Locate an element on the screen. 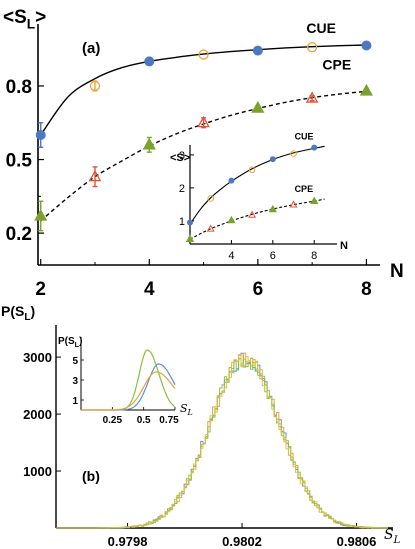 The image size is (415, 549). panel-b-inset-chart: 0.25 0.5 0.75 1 3 5 P(SL) SL is located at coordinates (125, 381).